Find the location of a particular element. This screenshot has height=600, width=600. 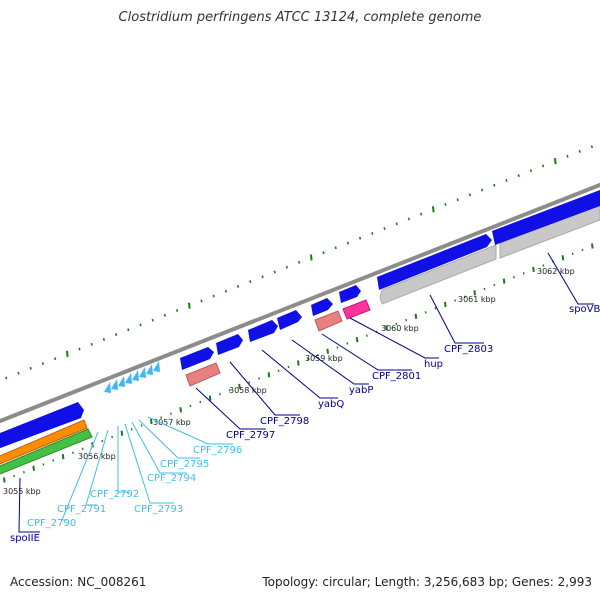

gene-label: CPF_2797 is located at coordinates (250, 435).